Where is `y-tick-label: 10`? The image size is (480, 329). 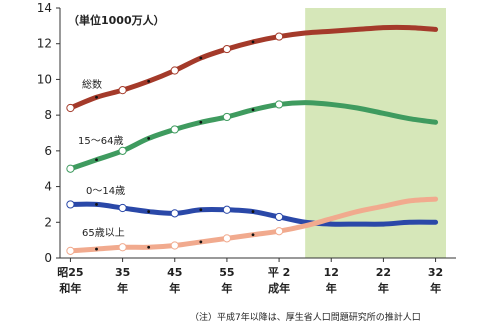 y-tick-label: 10 is located at coordinates (44, 79).